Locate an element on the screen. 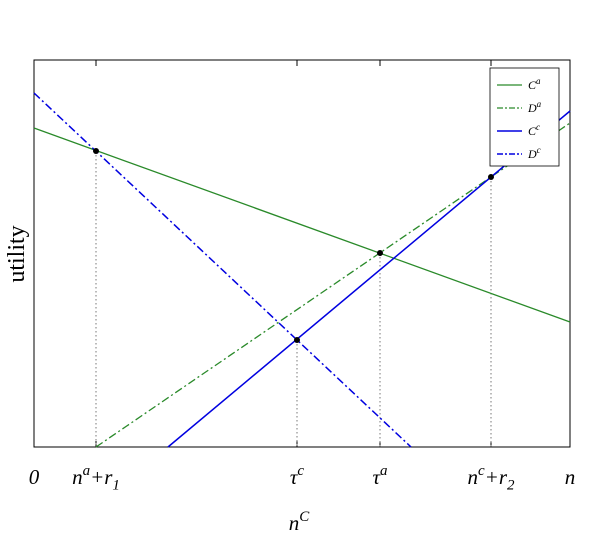  x-tick-label: n is located at coordinates (570, 477).